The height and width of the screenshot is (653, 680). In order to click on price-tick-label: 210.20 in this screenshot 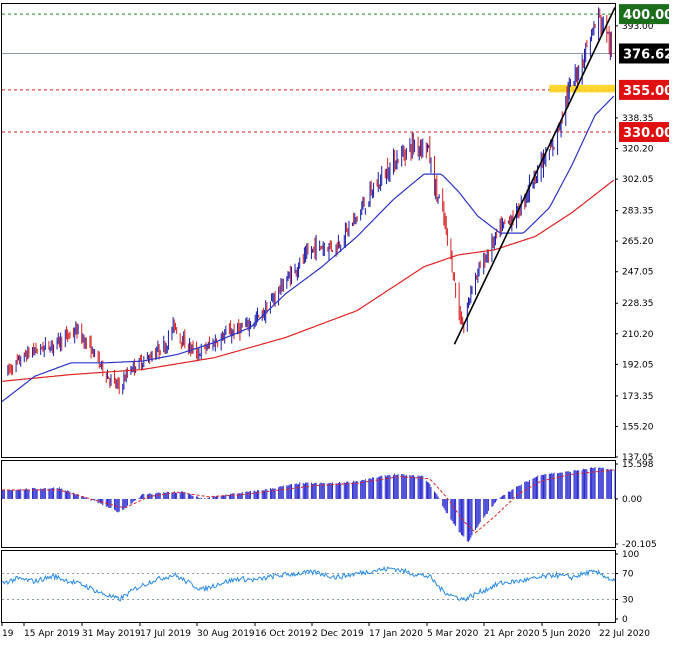, I will do `click(638, 335)`.